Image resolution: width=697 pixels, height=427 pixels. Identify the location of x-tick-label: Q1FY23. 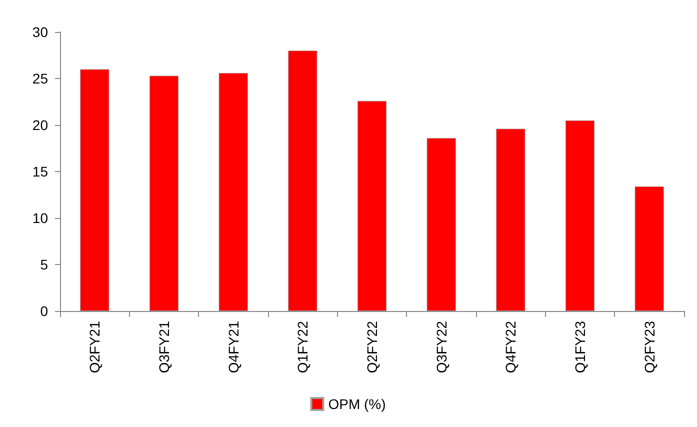
(580, 347).